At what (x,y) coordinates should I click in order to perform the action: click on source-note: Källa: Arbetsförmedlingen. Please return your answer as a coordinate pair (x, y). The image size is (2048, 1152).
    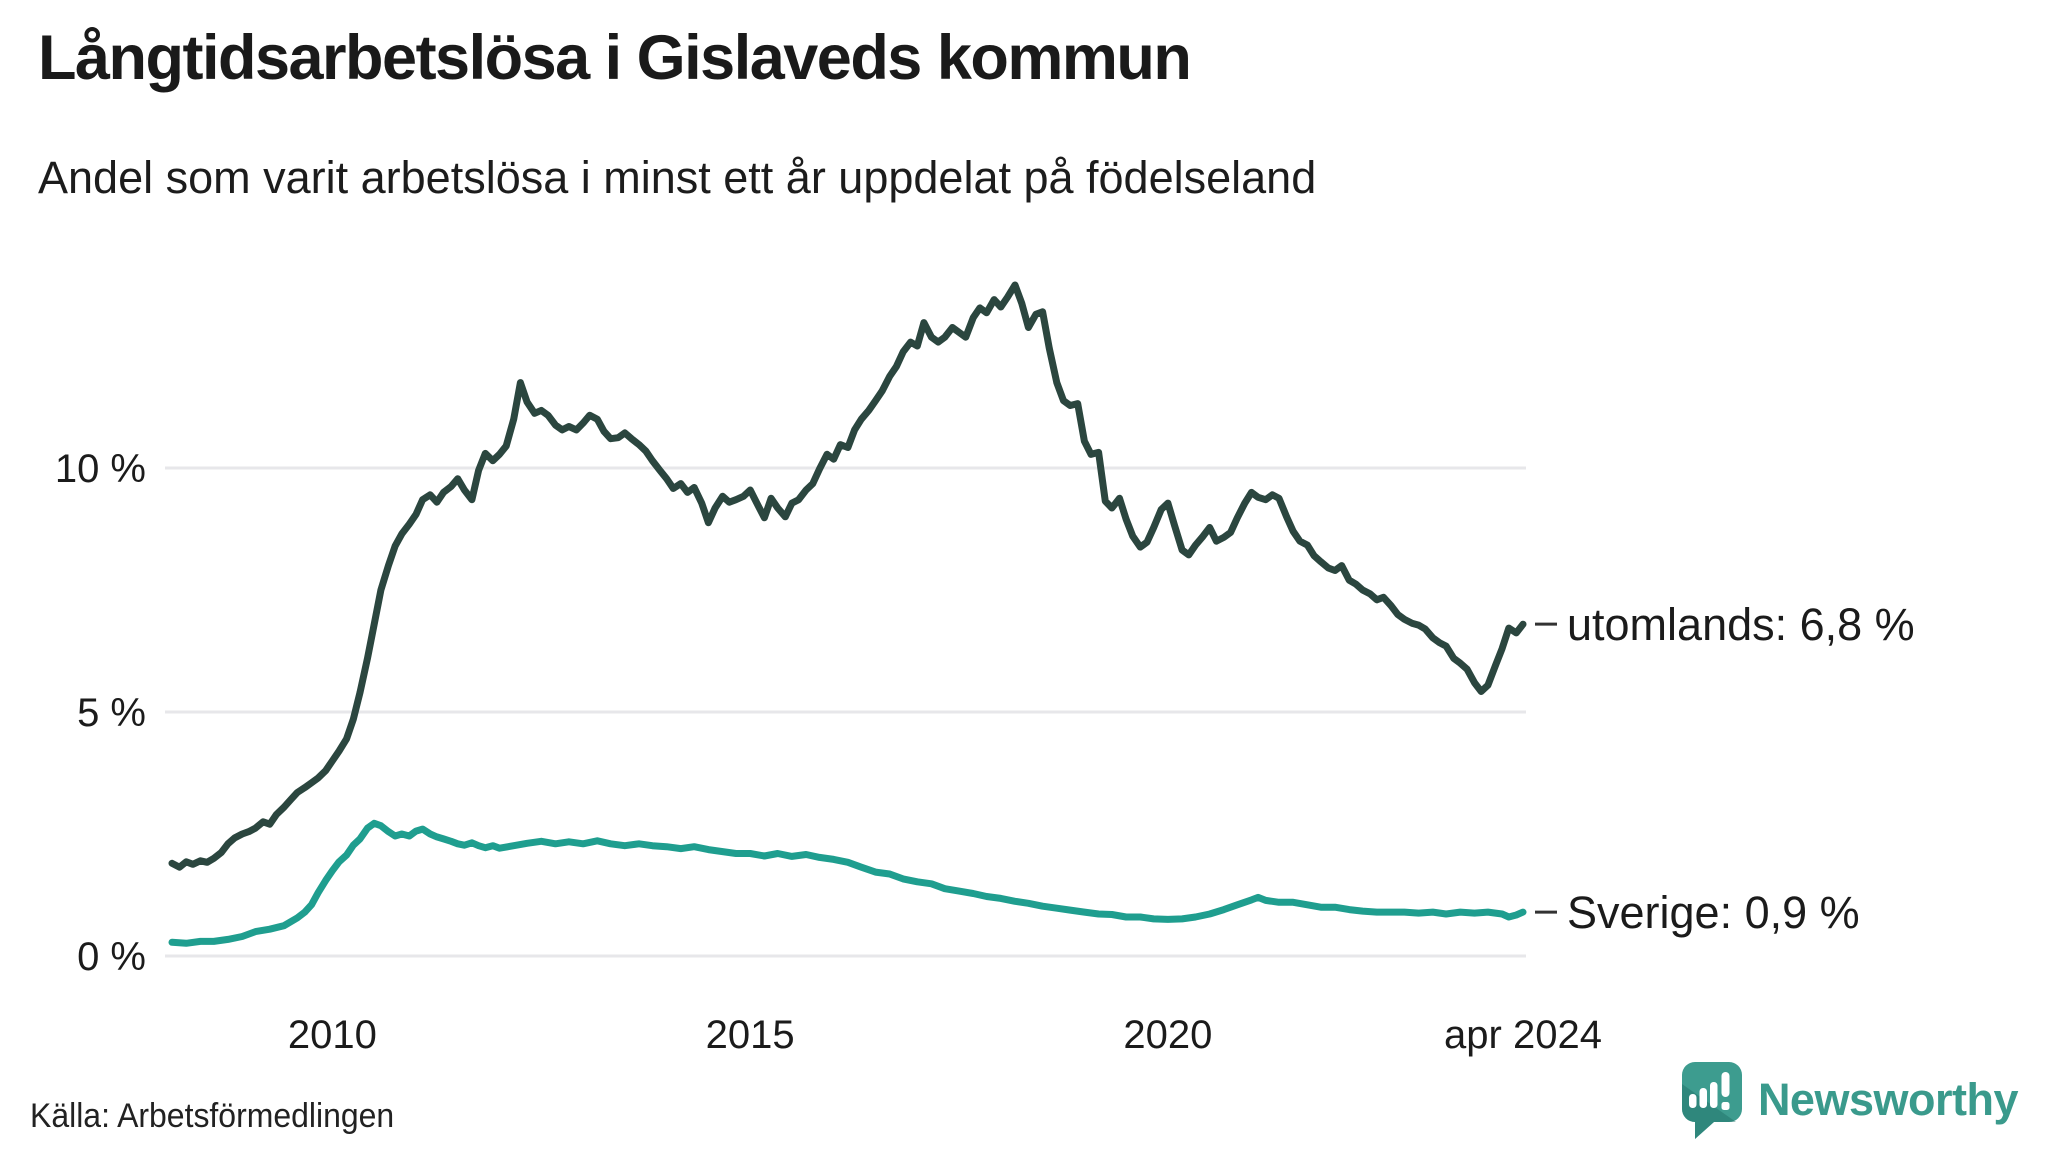
    Looking at the image, I should click on (212, 1116).